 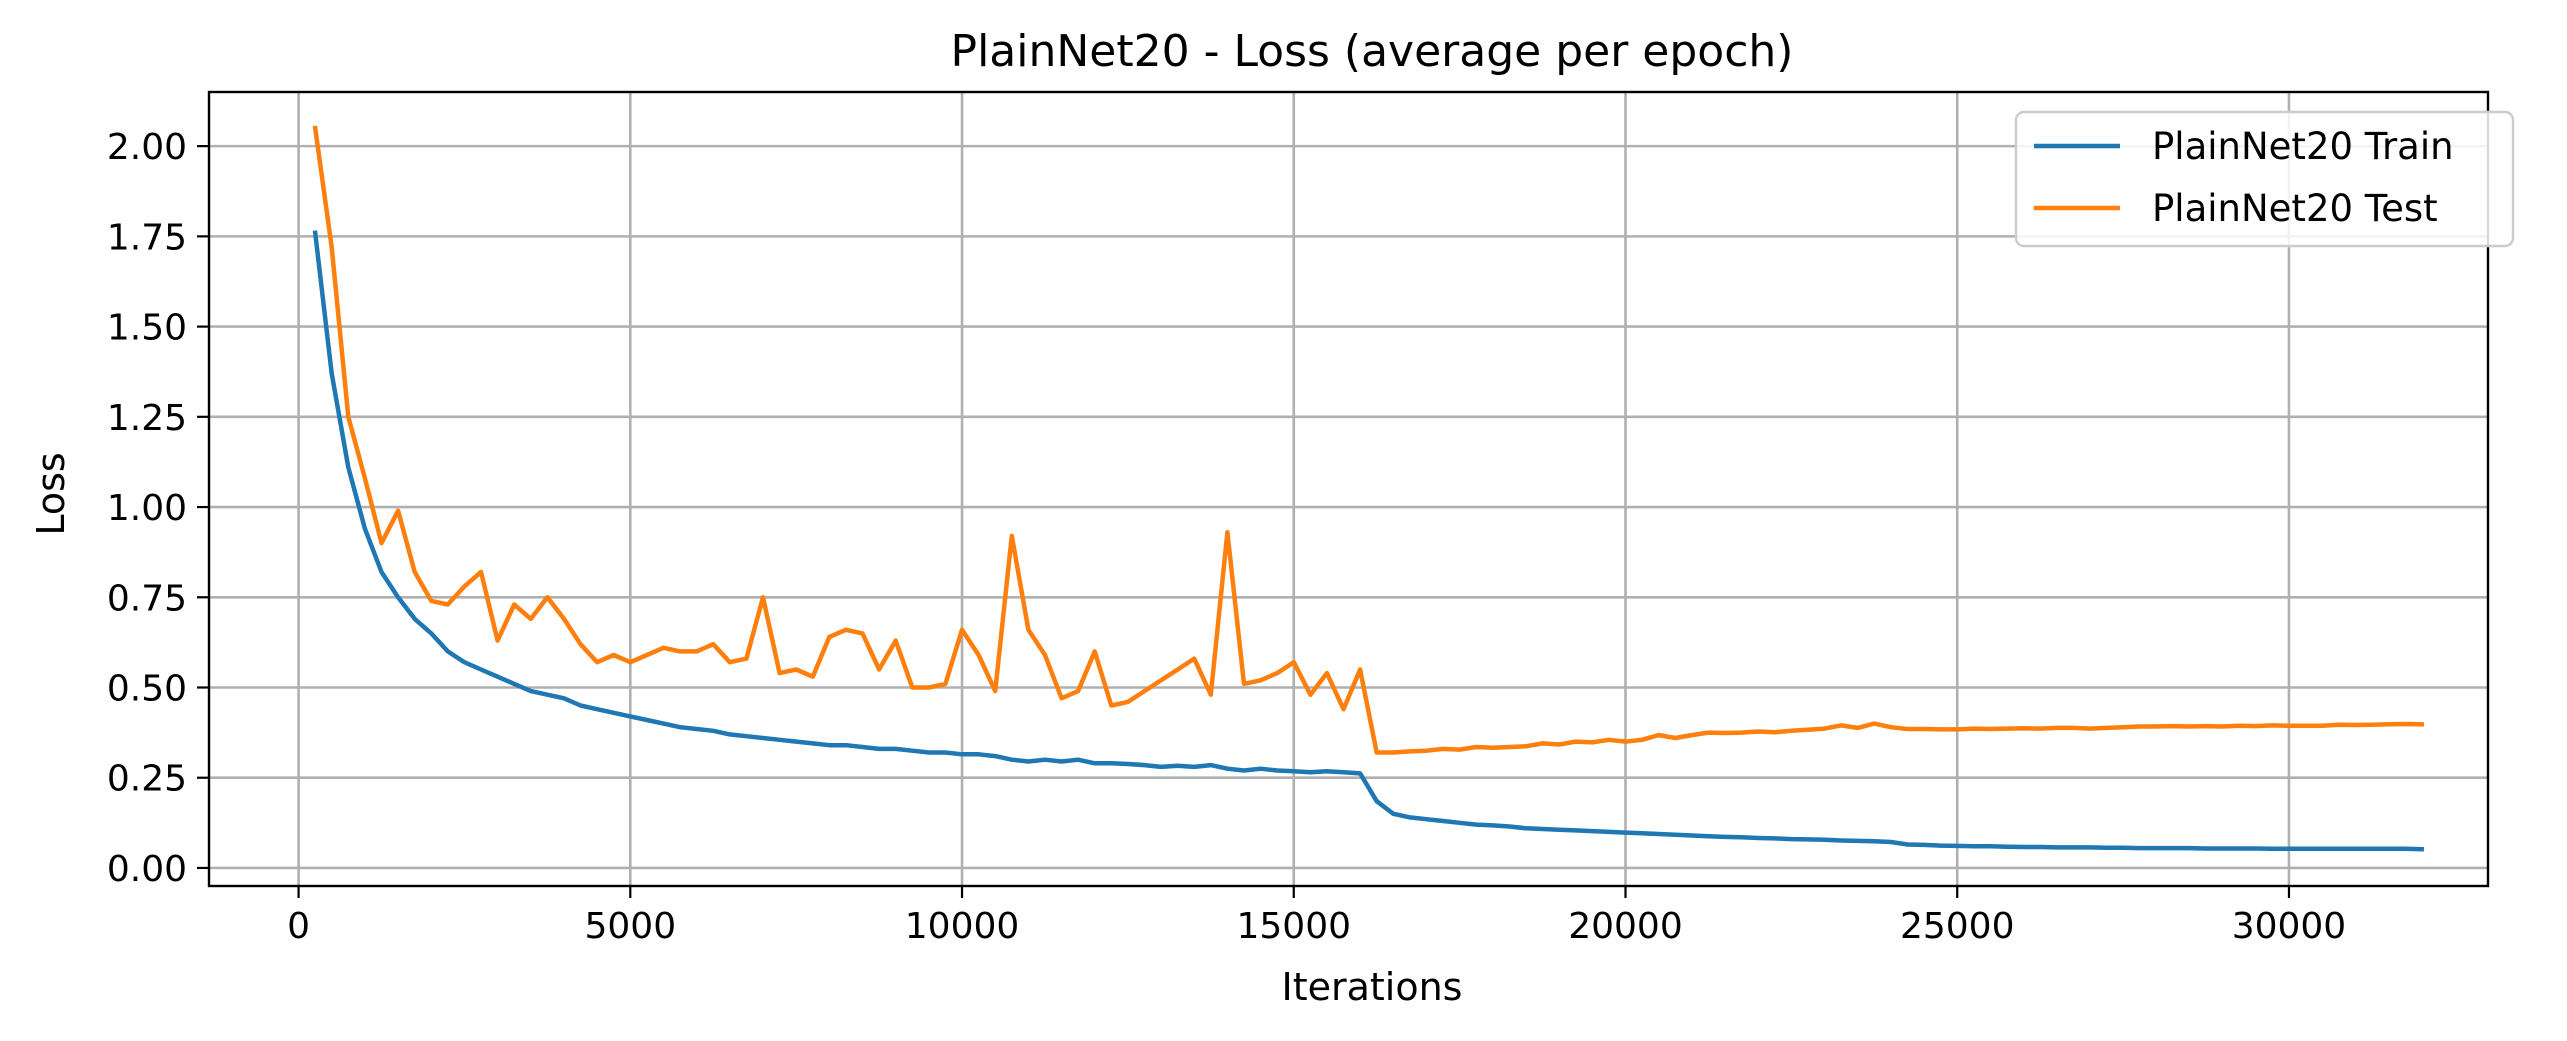 I want to click on y-tick-label: 0.00, so click(x=147, y=869).